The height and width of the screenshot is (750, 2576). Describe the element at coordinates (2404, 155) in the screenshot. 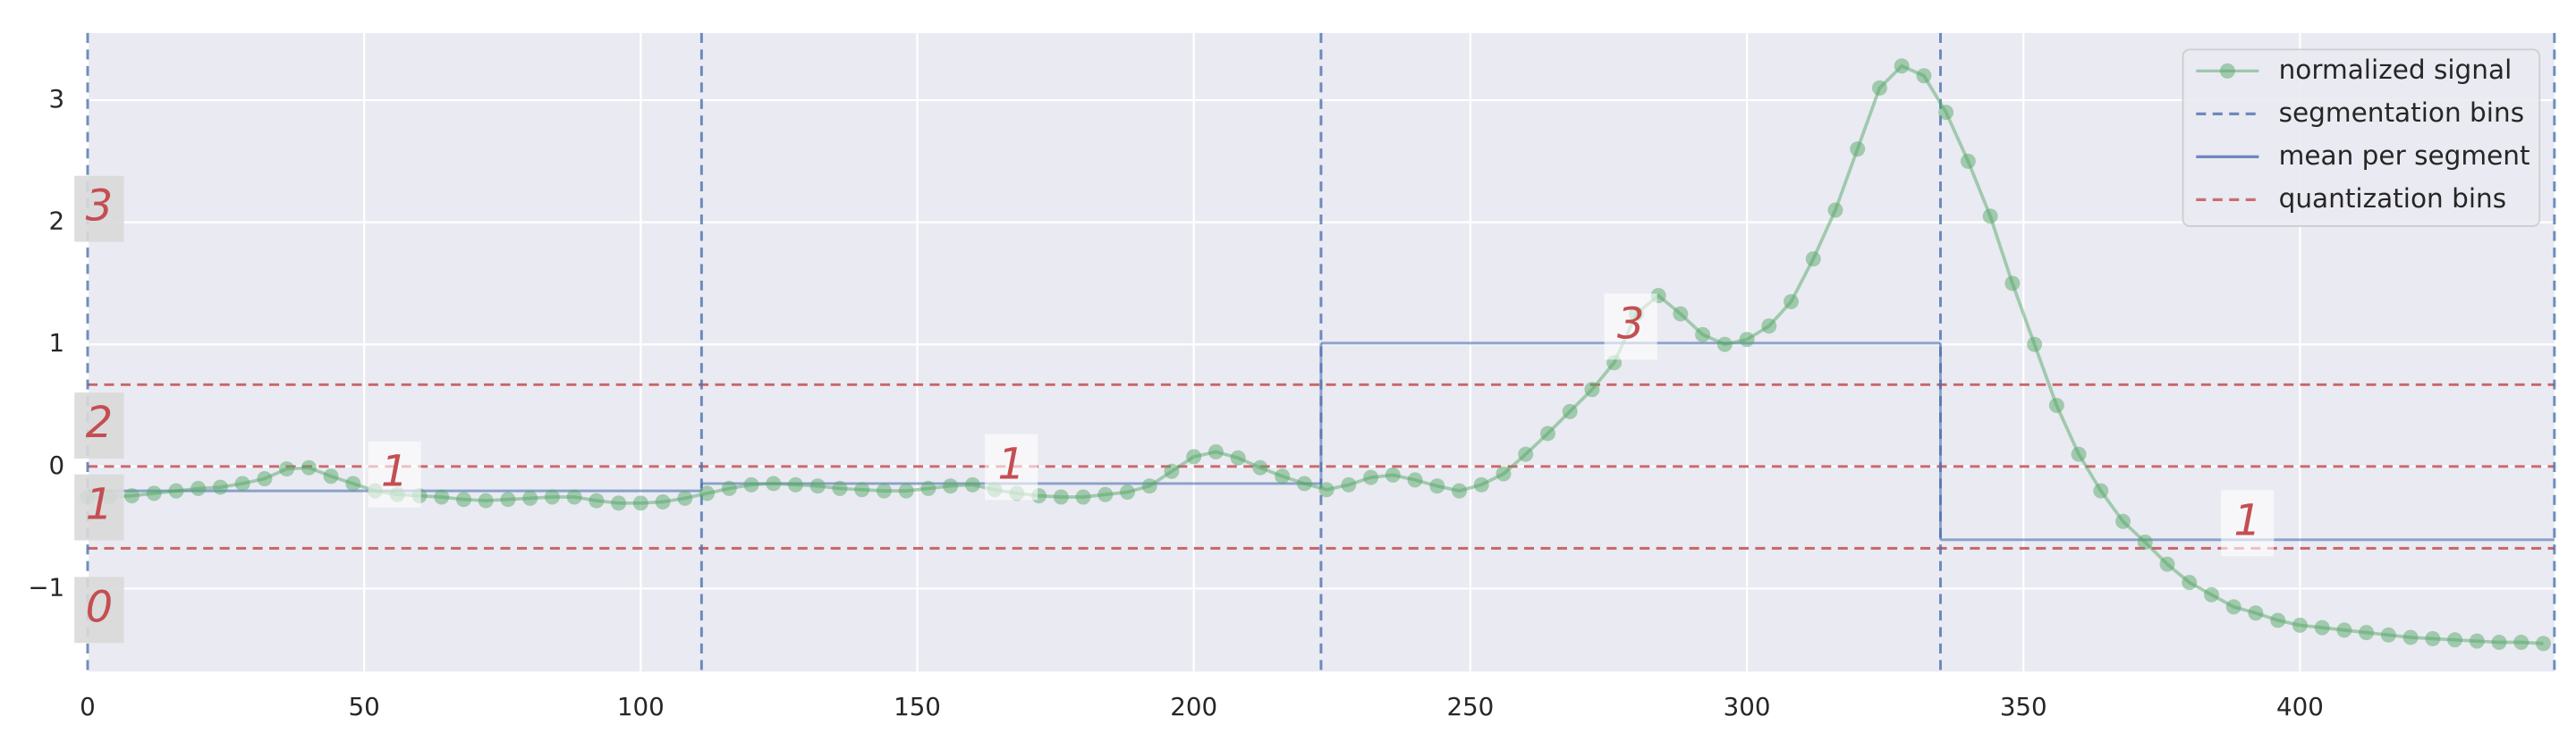

I see `legend-label: mean per segment` at that location.